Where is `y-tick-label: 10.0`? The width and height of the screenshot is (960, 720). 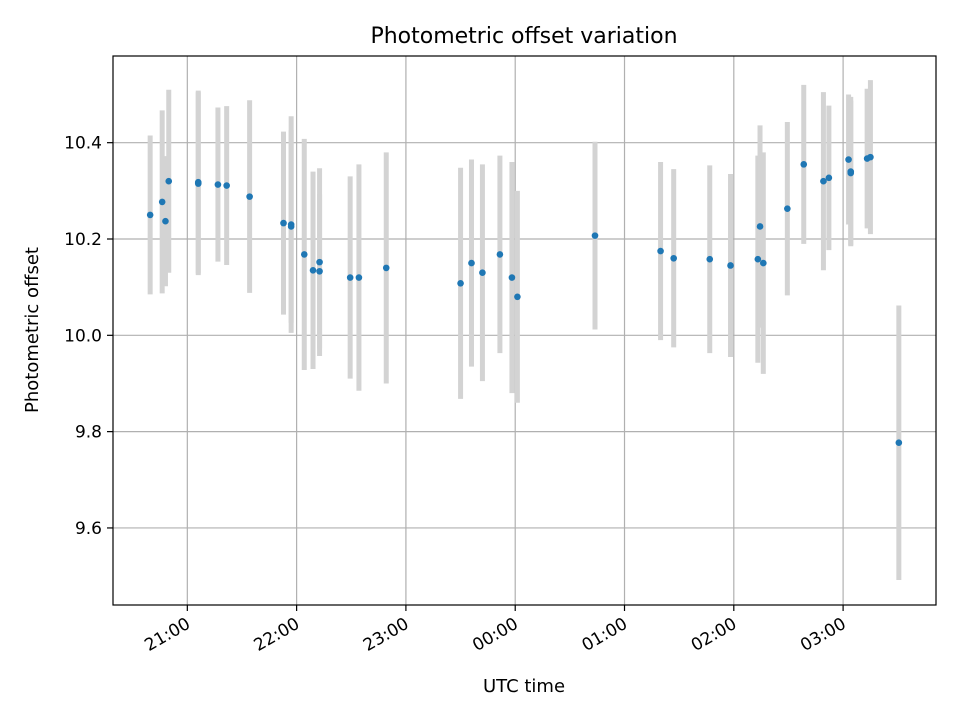
y-tick-label: 10.0 is located at coordinates (83, 336).